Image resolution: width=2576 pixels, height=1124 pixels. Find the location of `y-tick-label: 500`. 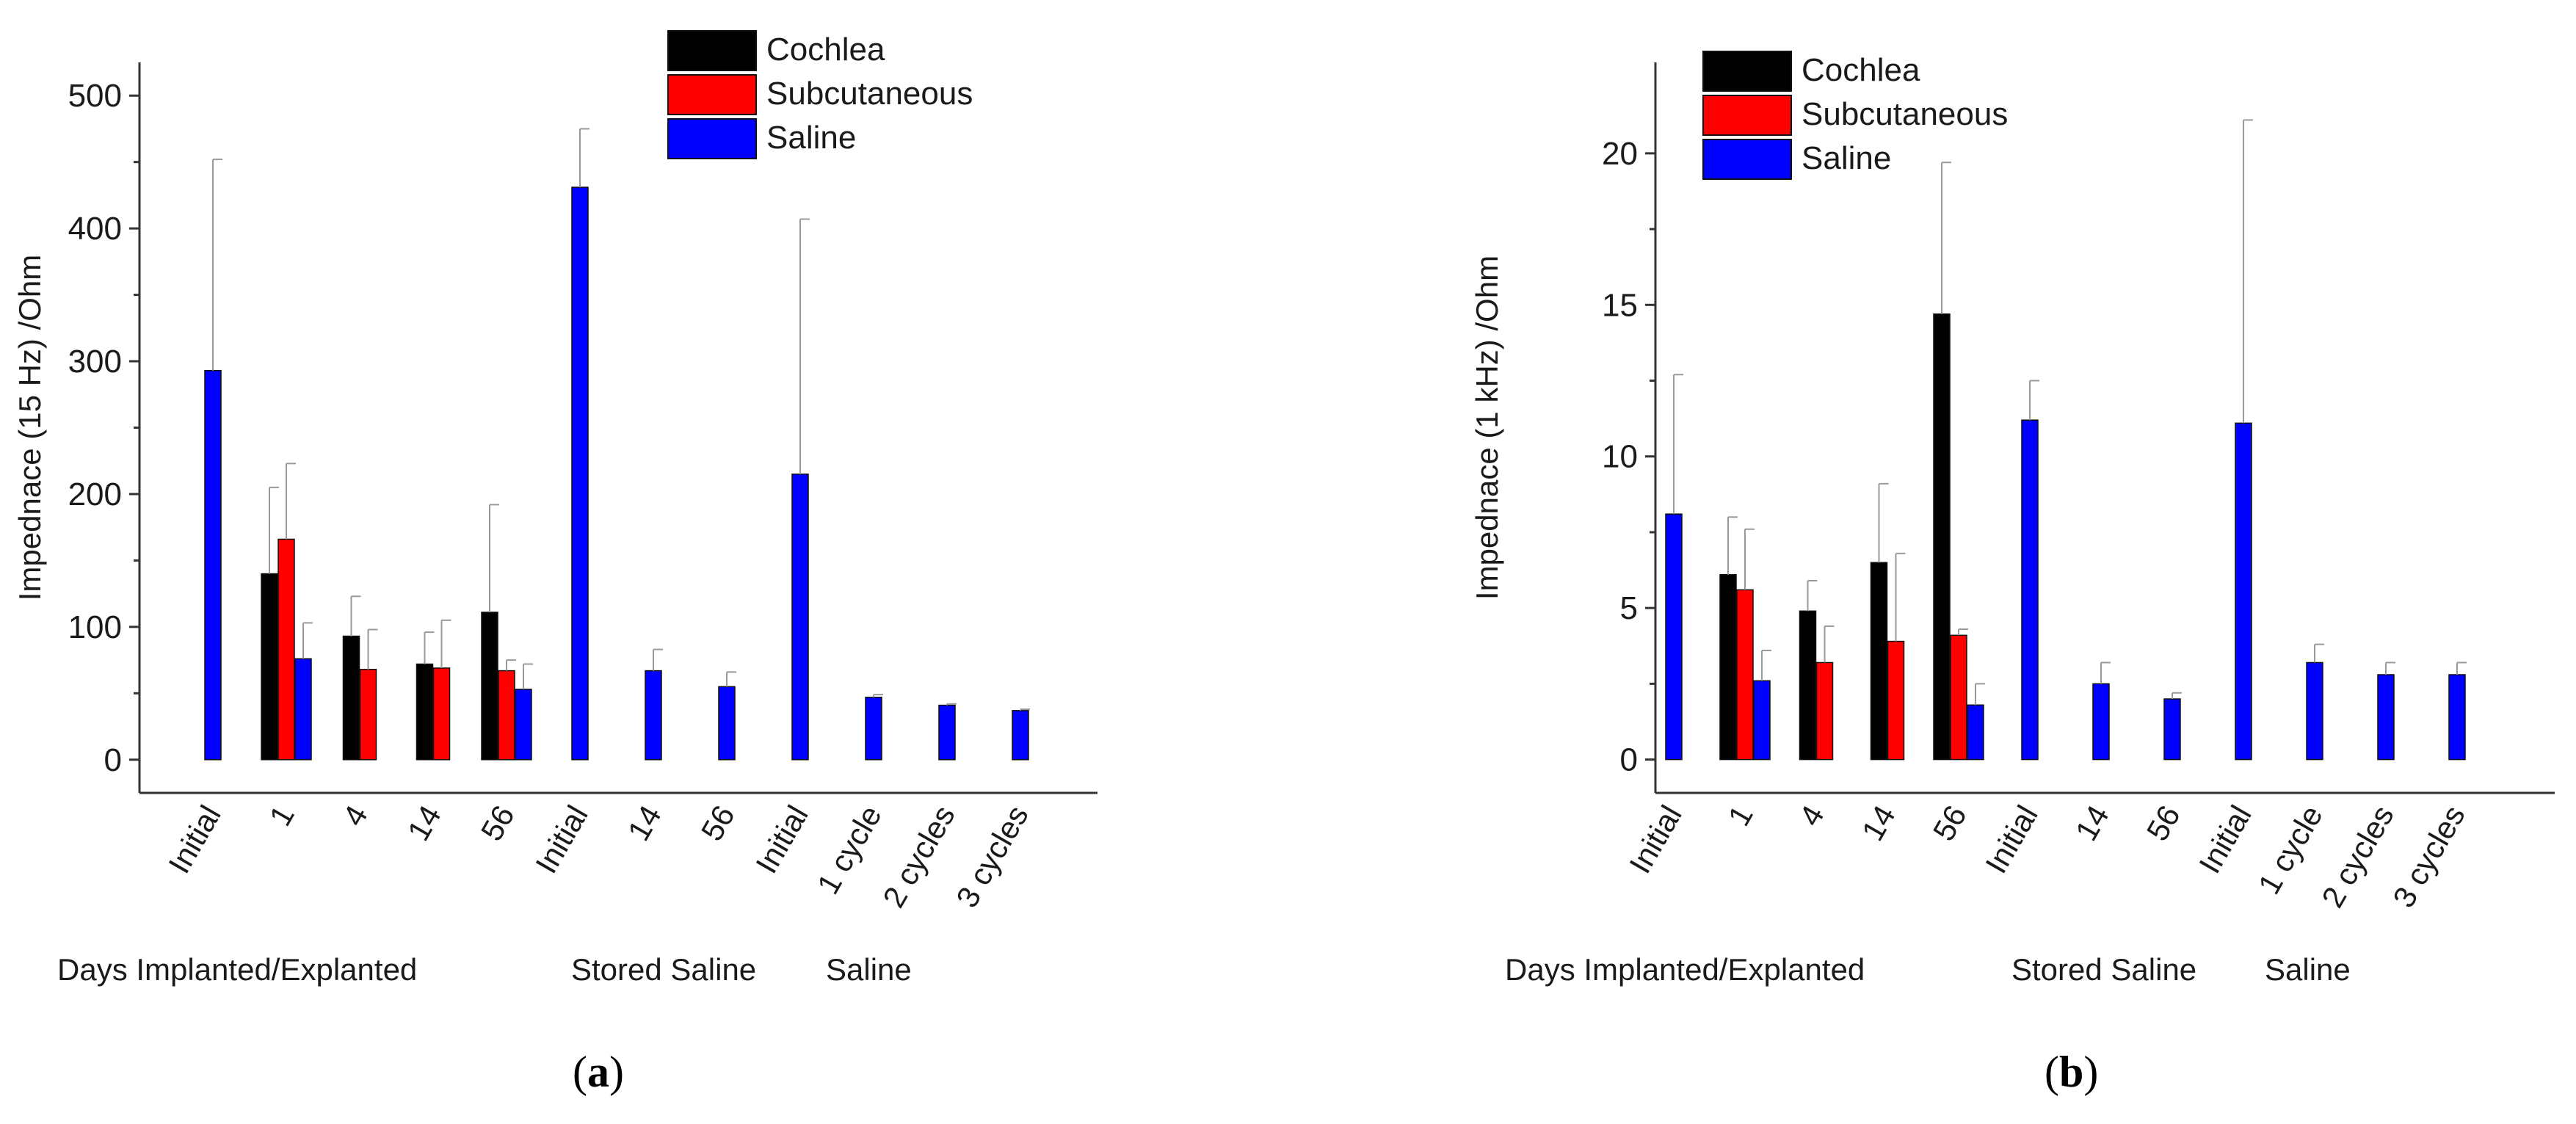

y-tick-label: 500 is located at coordinates (95, 96).